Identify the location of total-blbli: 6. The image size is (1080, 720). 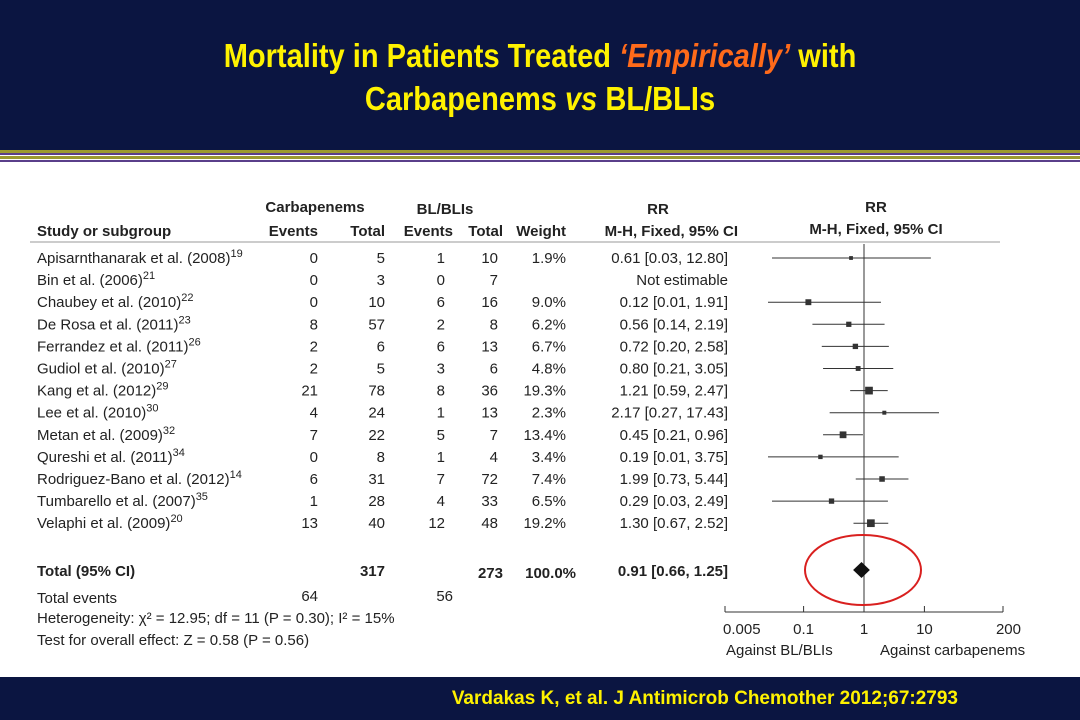
(494, 369).